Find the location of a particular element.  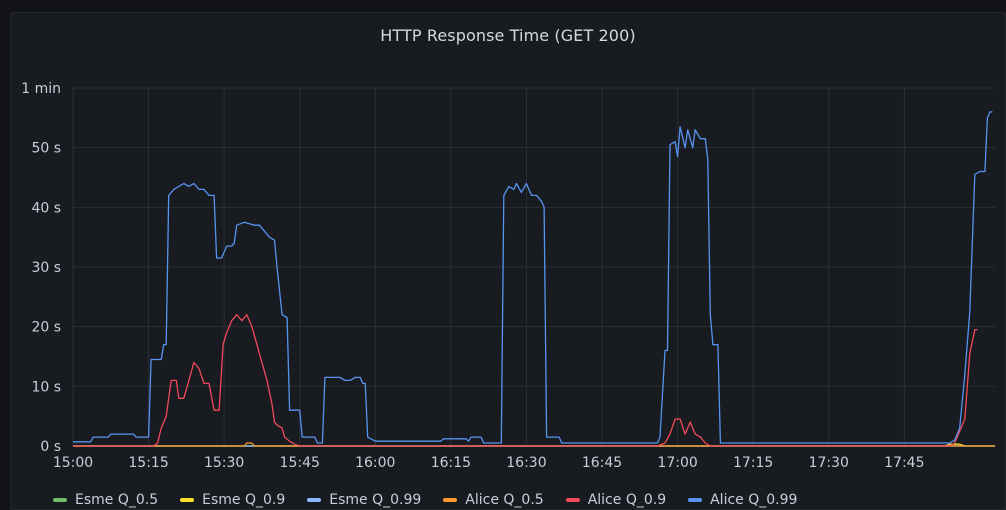

y-tick-label: 0 s is located at coordinates (50, 447).